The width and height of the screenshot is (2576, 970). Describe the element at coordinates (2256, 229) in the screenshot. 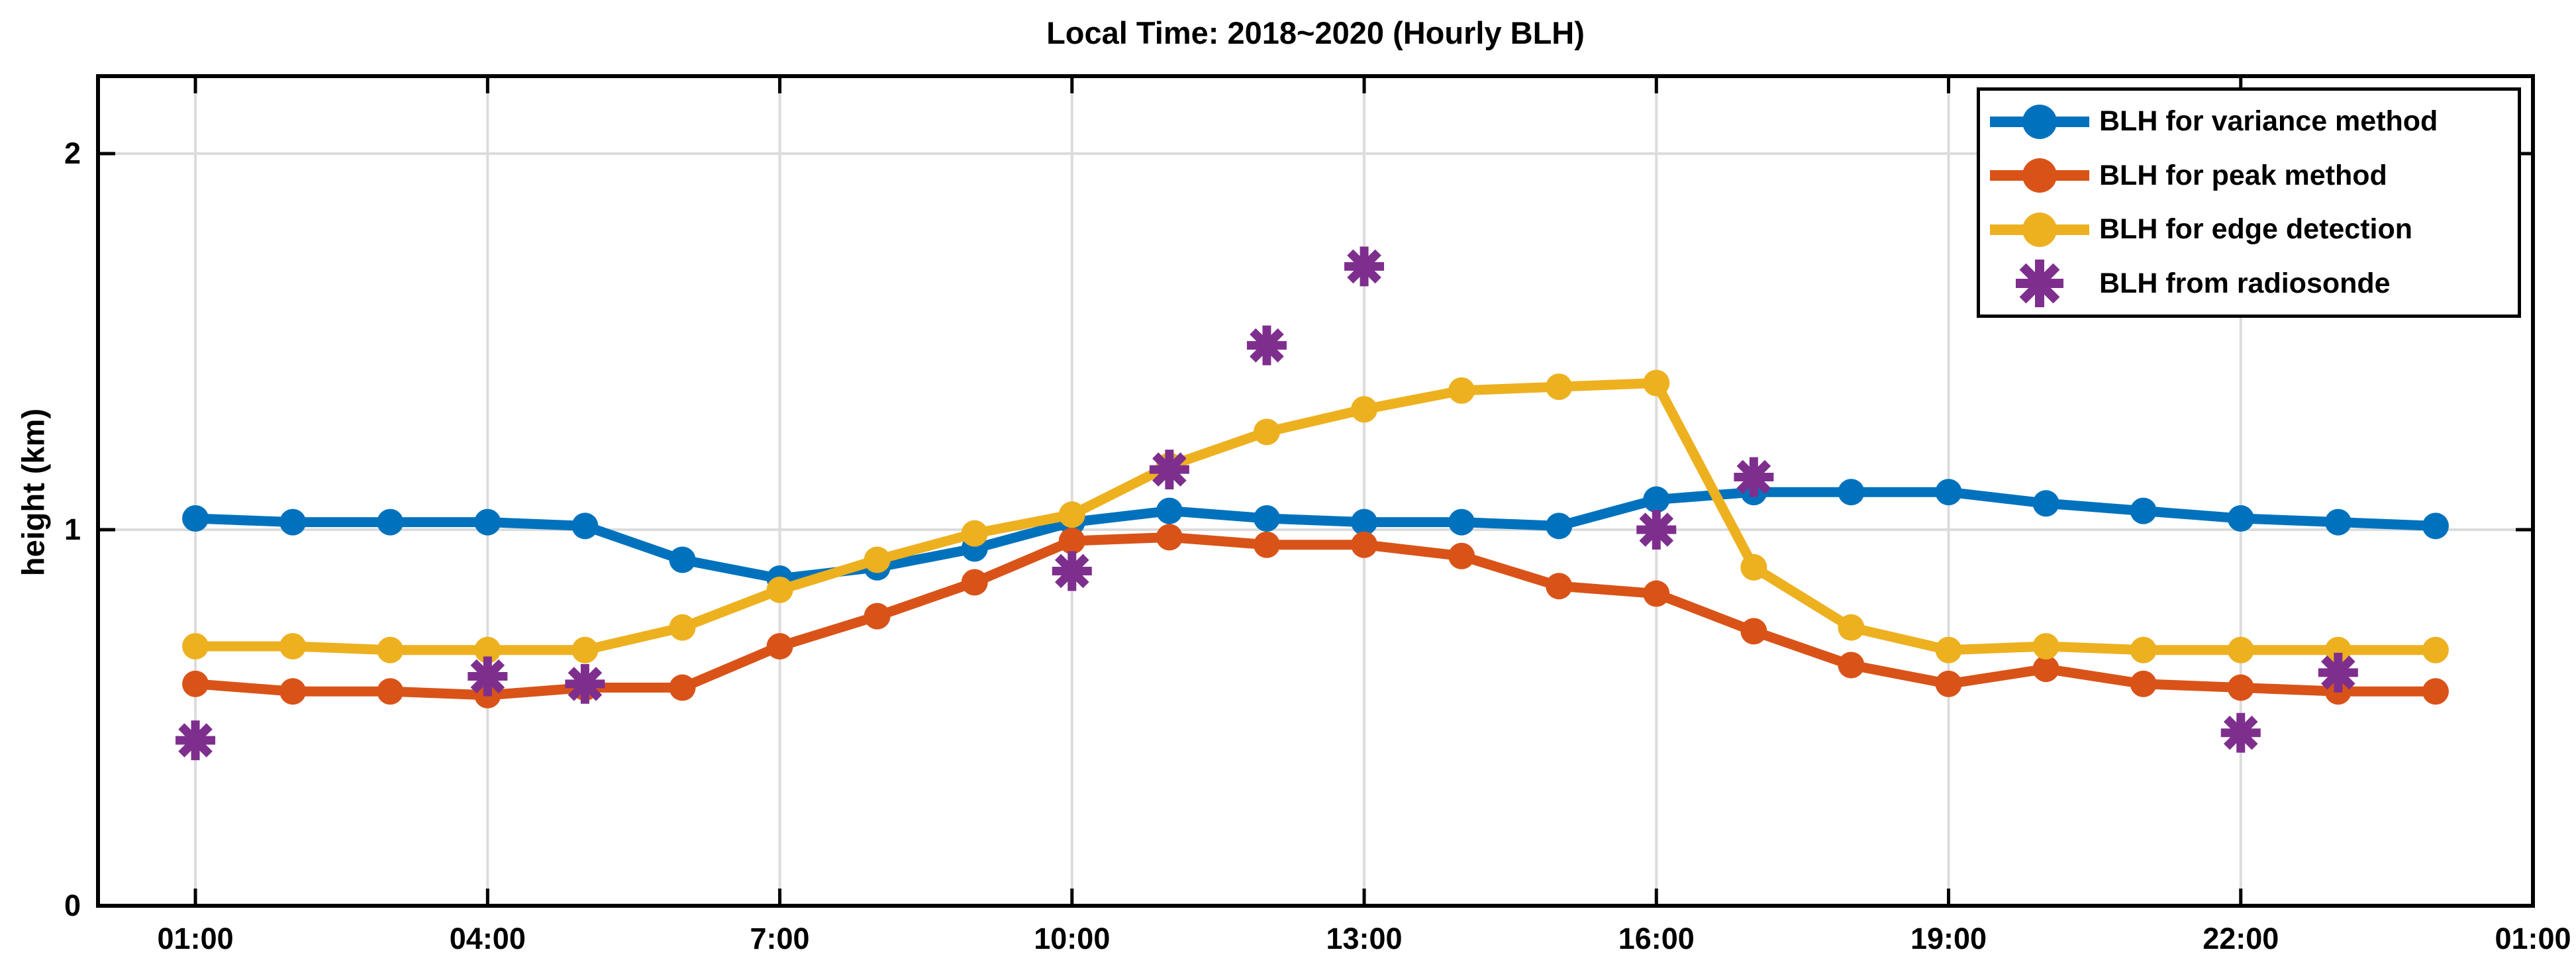

I see `legend-label: BLH for edge detection` at that location.